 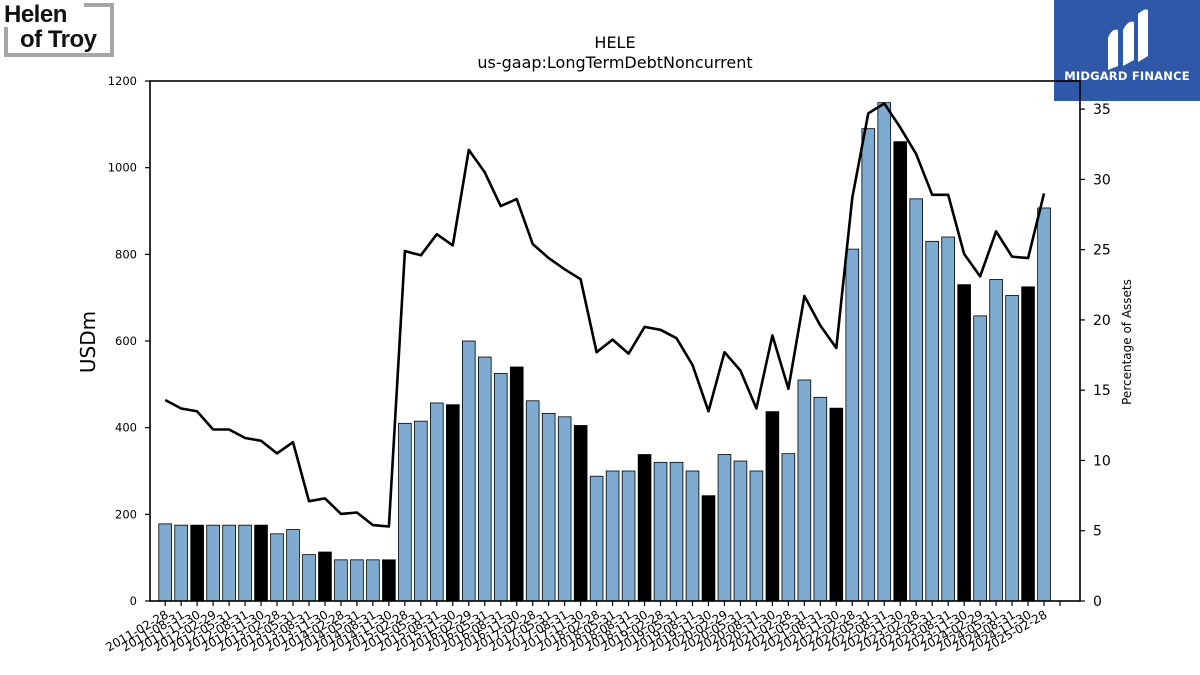 I want to click on midgard-finance-logo: MIDGARD FINANCE, so click(x=1127, y=50).